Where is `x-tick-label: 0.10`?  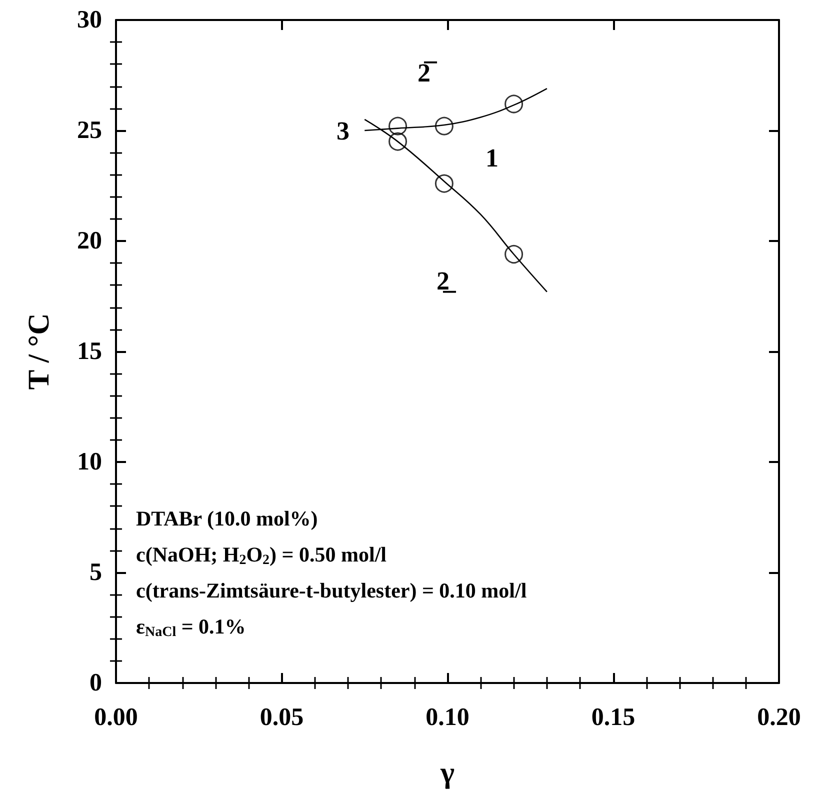 x-tick-label: 0.10 is located at coordinates (448, 717).